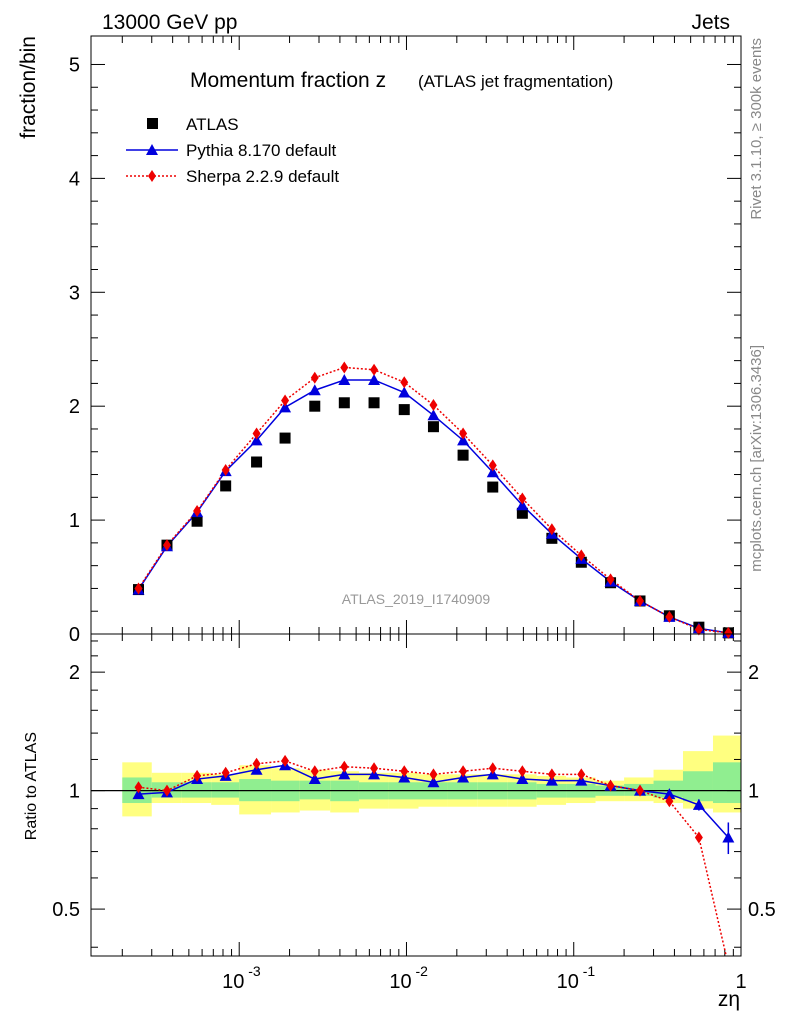 Image resolution: width=786 pixels, height=1024 pixels. I want to click on ratio-y-tick-label: 0.5, so click(66, 910).